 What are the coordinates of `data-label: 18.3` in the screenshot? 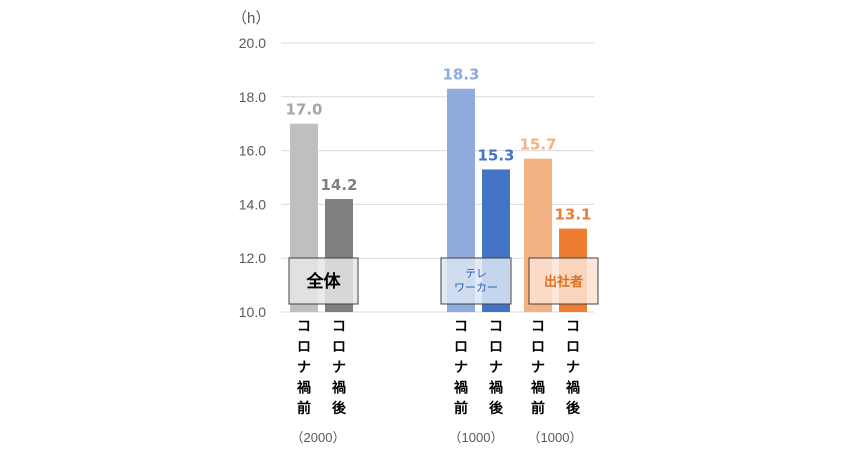 It's located at (460, 75).